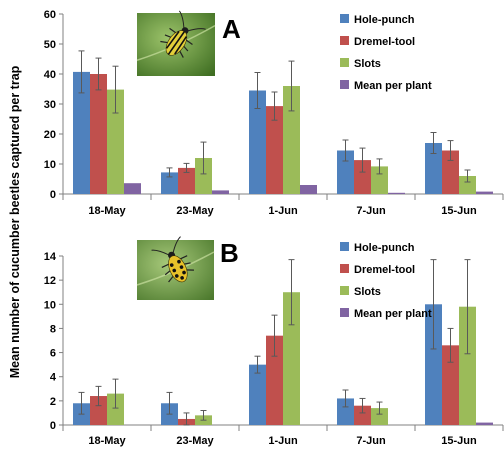 This screenshot has width=504, height=454. I want to click on panel-label: A, so click(231, 29).